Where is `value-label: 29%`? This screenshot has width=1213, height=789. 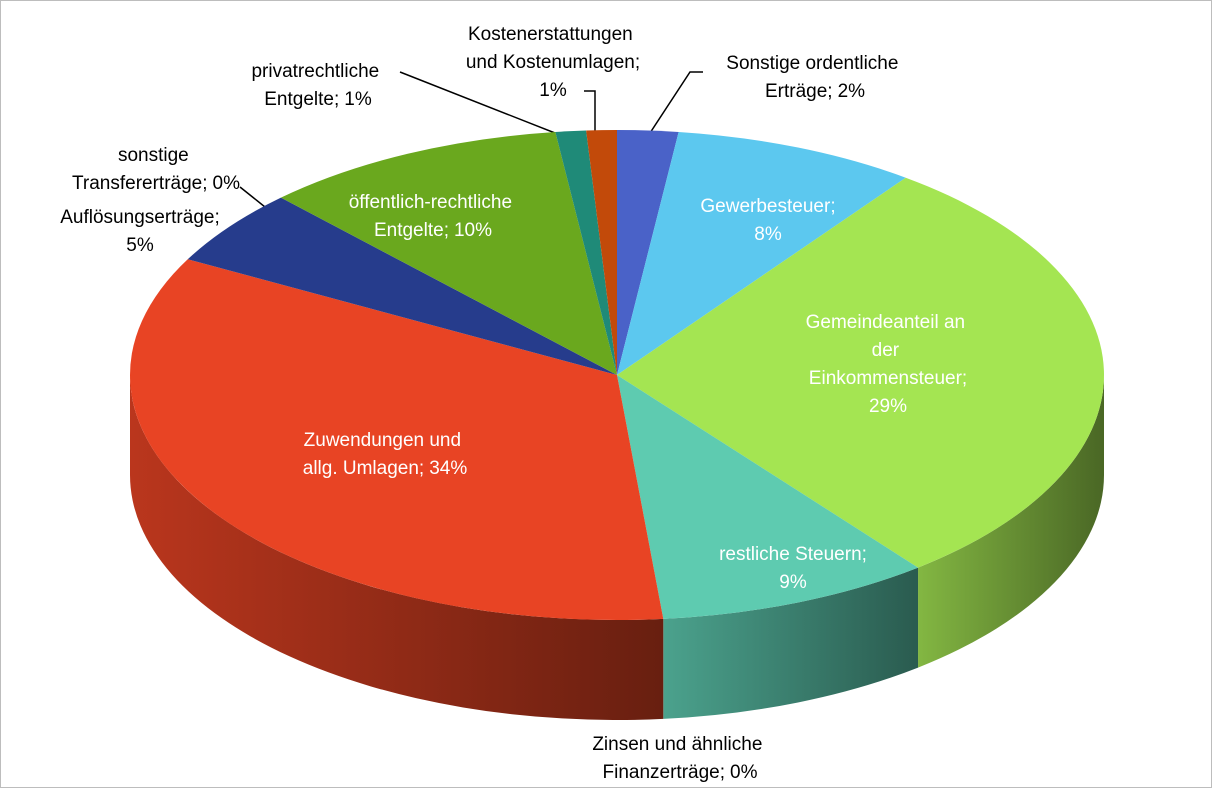
value-label: 29% is located at coordinates (888, 406).